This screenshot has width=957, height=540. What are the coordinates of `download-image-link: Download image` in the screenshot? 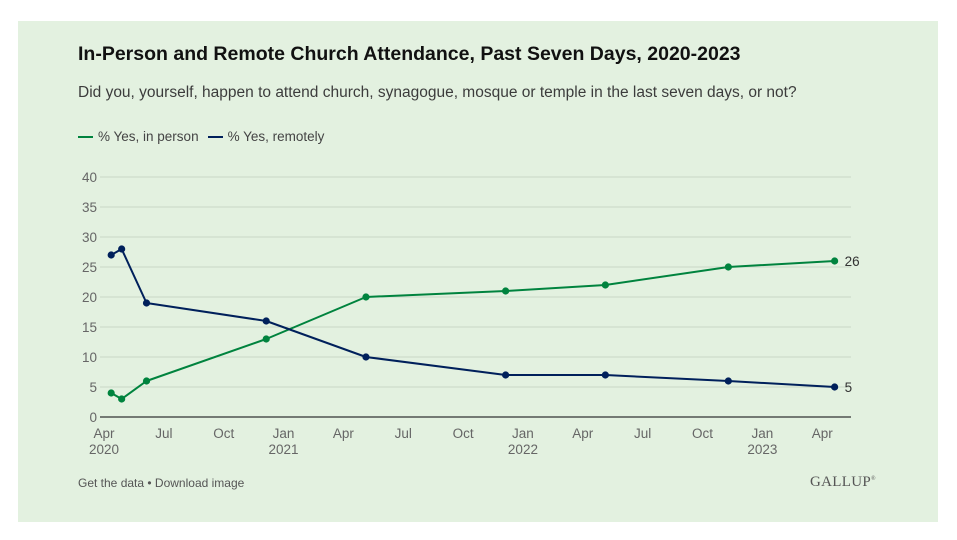 It's located at (199, 483).